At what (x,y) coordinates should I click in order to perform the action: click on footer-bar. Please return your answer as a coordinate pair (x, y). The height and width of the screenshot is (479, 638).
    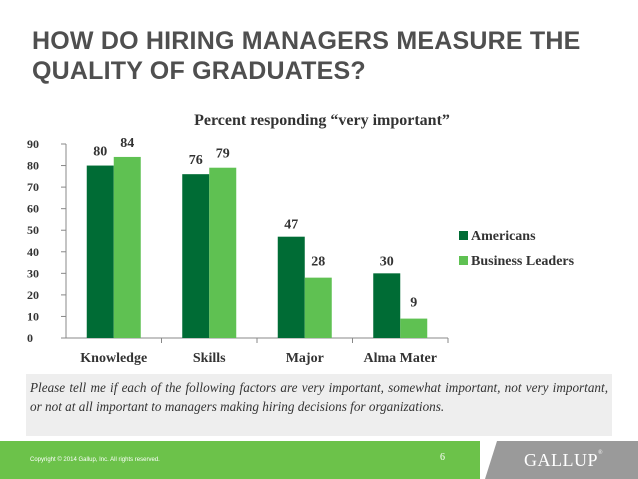
    Looking at the image, I should click on (240, 460).